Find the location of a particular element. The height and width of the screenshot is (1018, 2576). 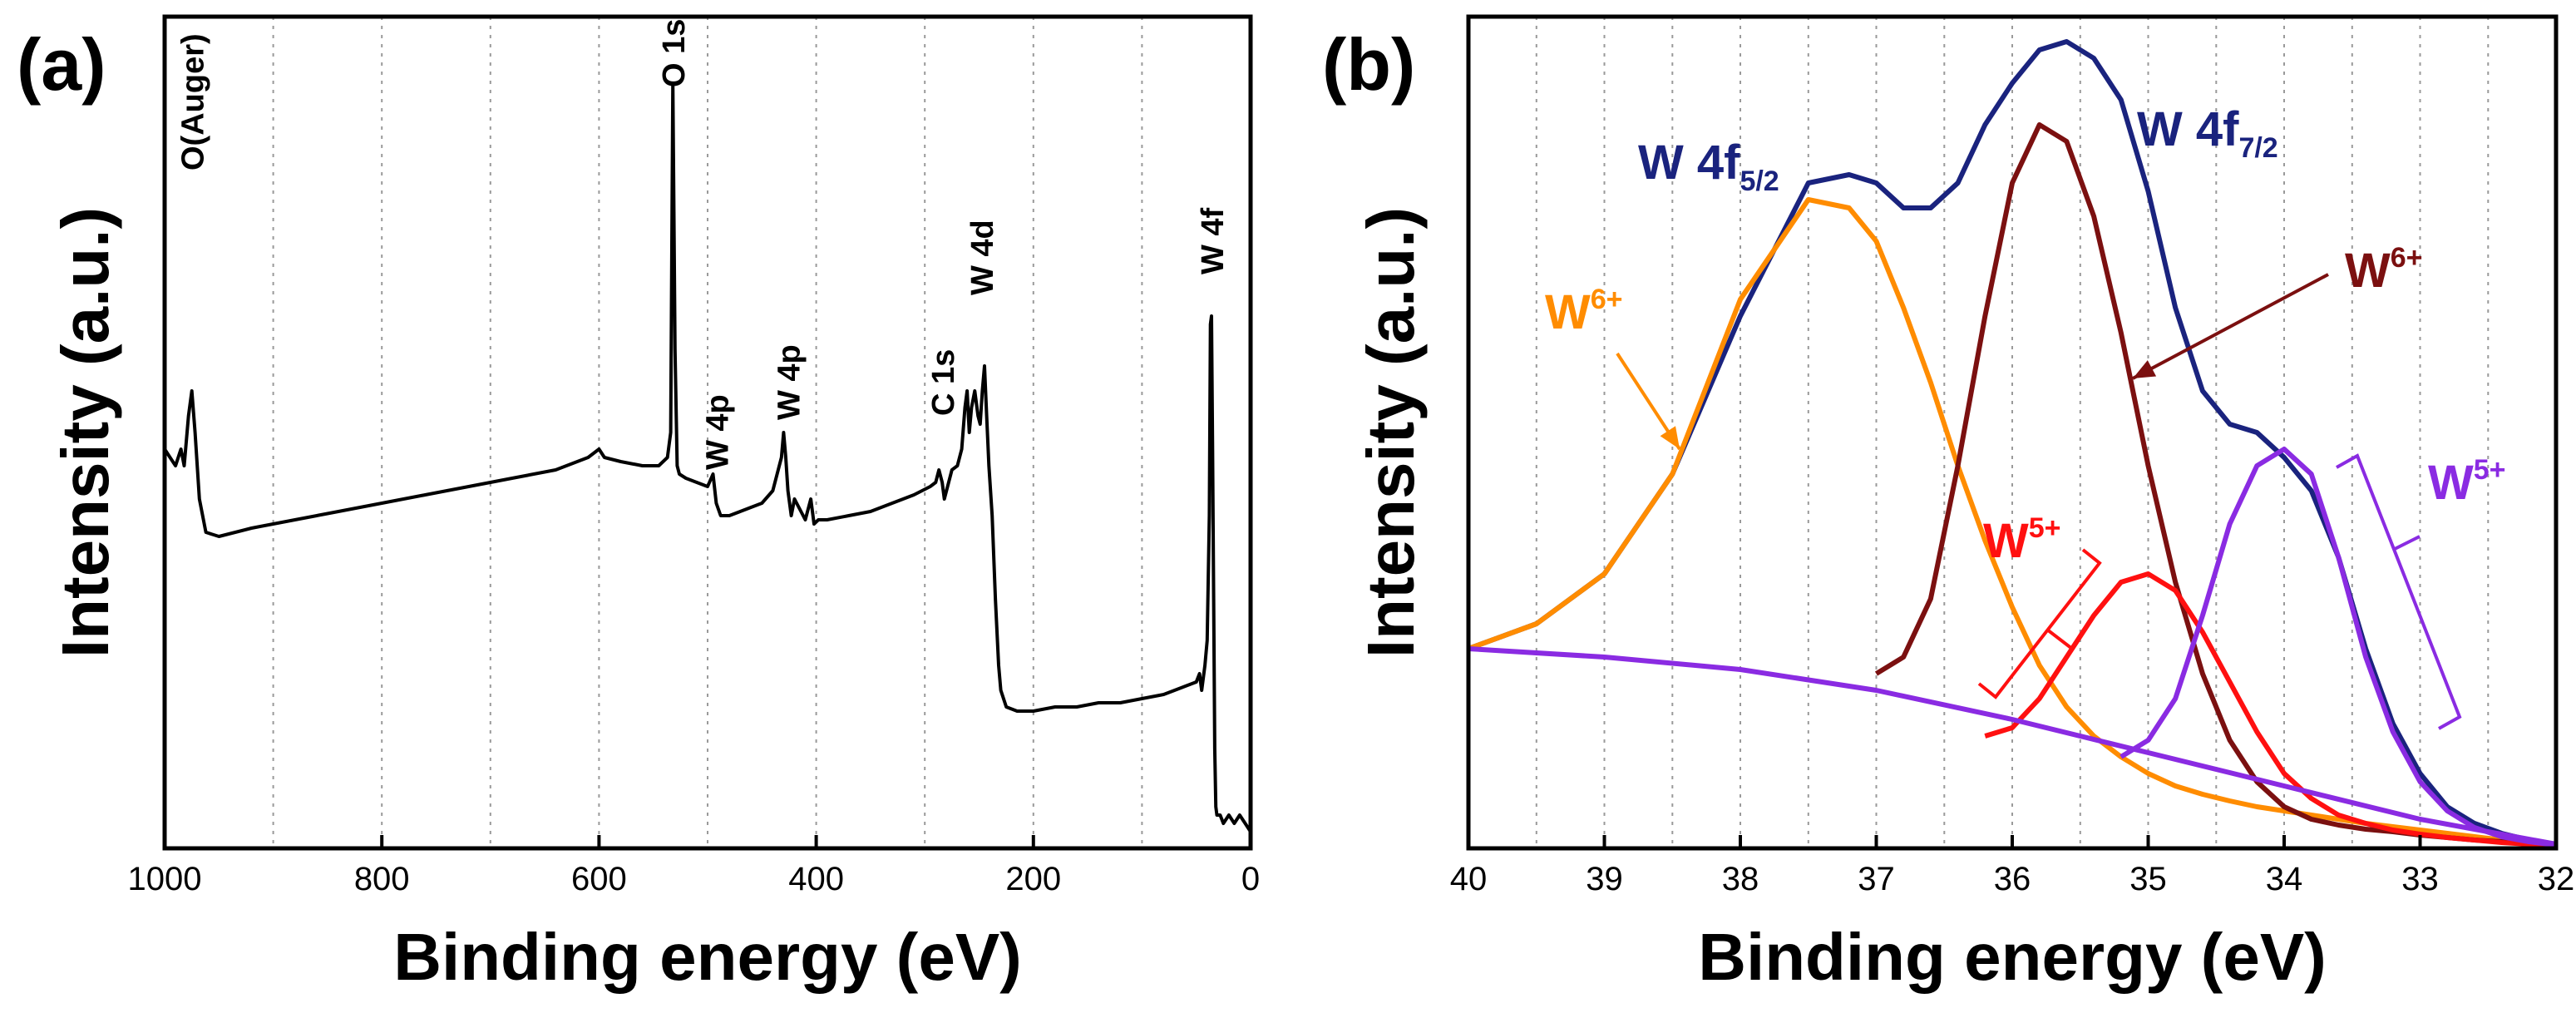

peak-label: C 1s is located at coordinates (943, 382).